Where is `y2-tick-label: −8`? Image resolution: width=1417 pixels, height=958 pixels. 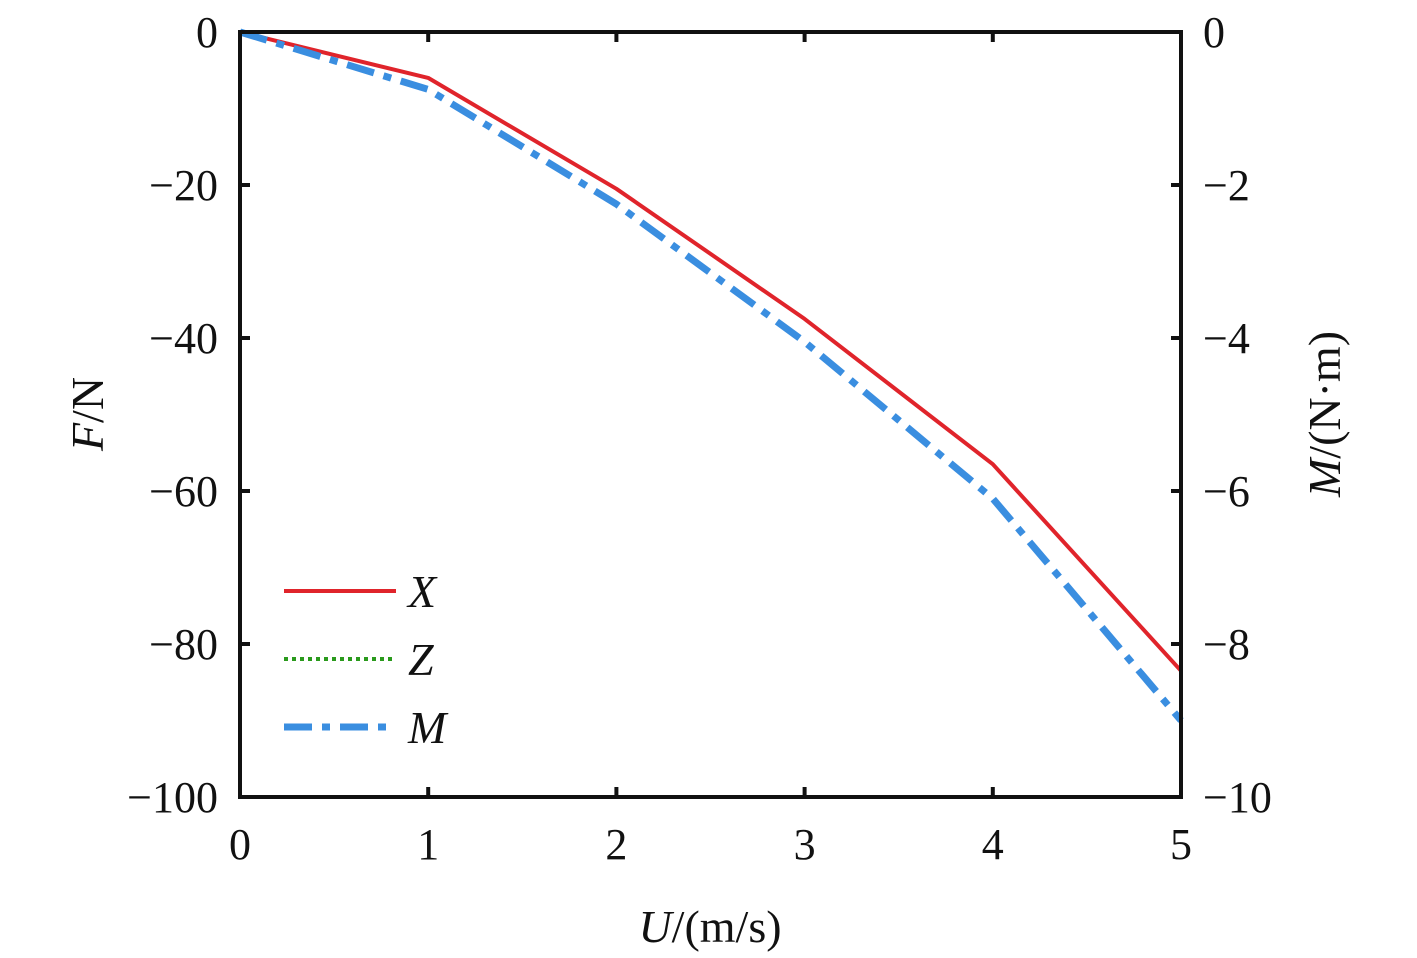
y2-tick-label: −8 is located at coordinates (1226, 644).